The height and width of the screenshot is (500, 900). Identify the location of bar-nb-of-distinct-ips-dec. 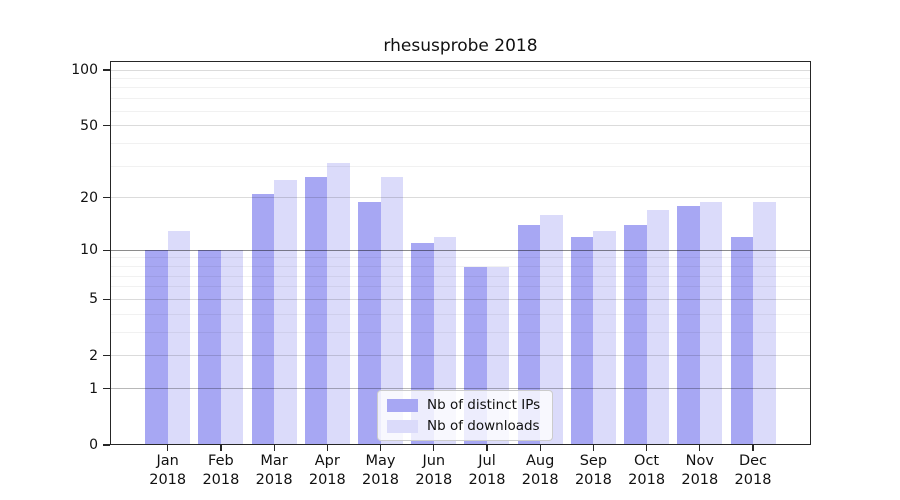
(741, 340).